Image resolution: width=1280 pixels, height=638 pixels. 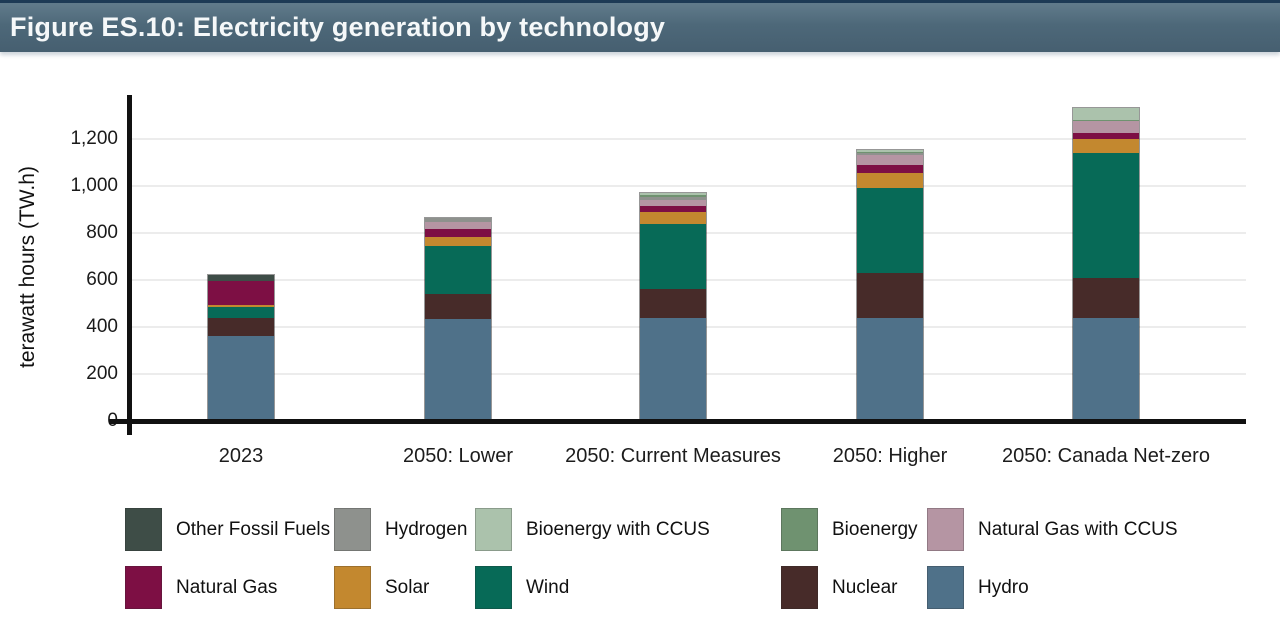 What do you see at coordinates (865, 587) in the screenshot?
I see `legend-label-nuclear: Nuclear` at bounding box center [865, 587].